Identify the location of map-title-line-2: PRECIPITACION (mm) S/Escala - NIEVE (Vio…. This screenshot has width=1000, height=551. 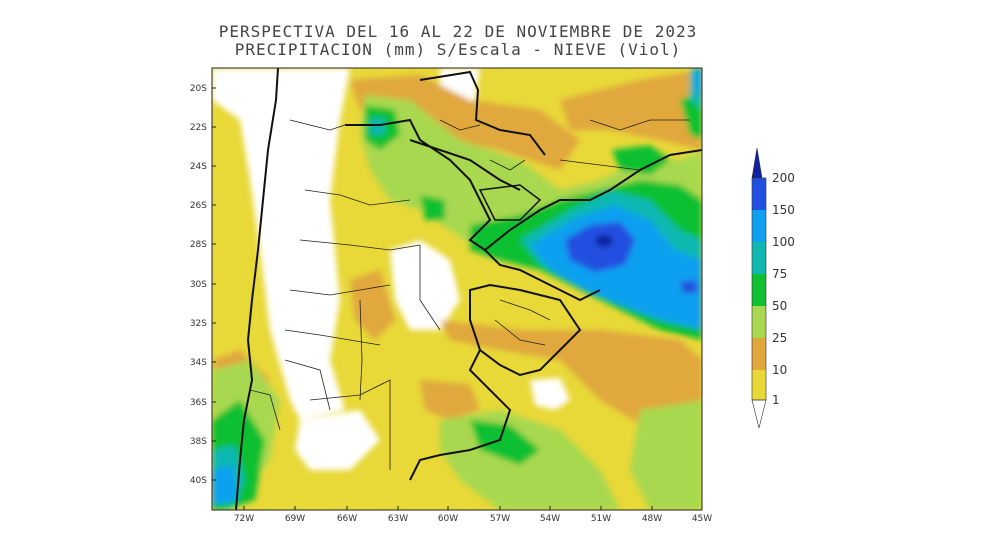
(458, 49).